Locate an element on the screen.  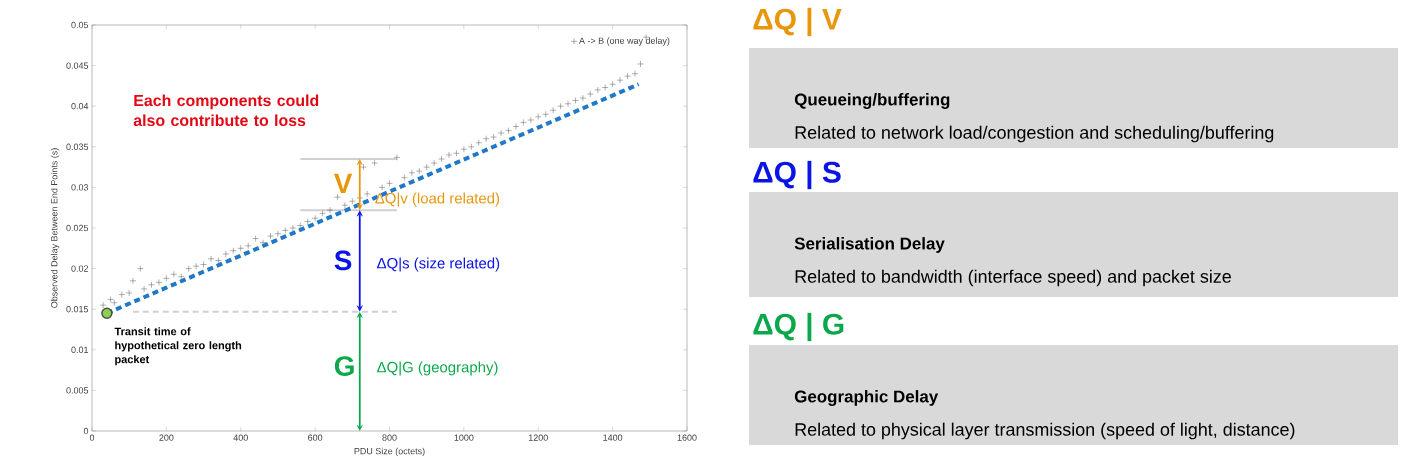
y-tick-label: 0.03 is located at coordinates (80, 187).